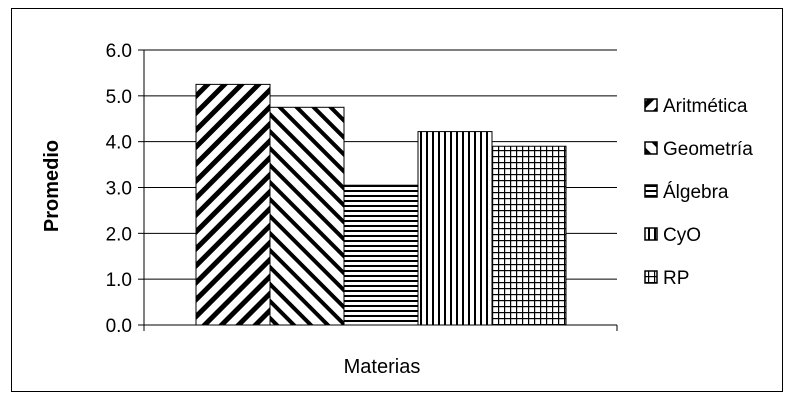 The height and width of the screenshot is (399, 793). What do you see at coordinates (382, 367) in the screenshot?
I see `x-axis-title: Materias` at bounding box center [382, 367].